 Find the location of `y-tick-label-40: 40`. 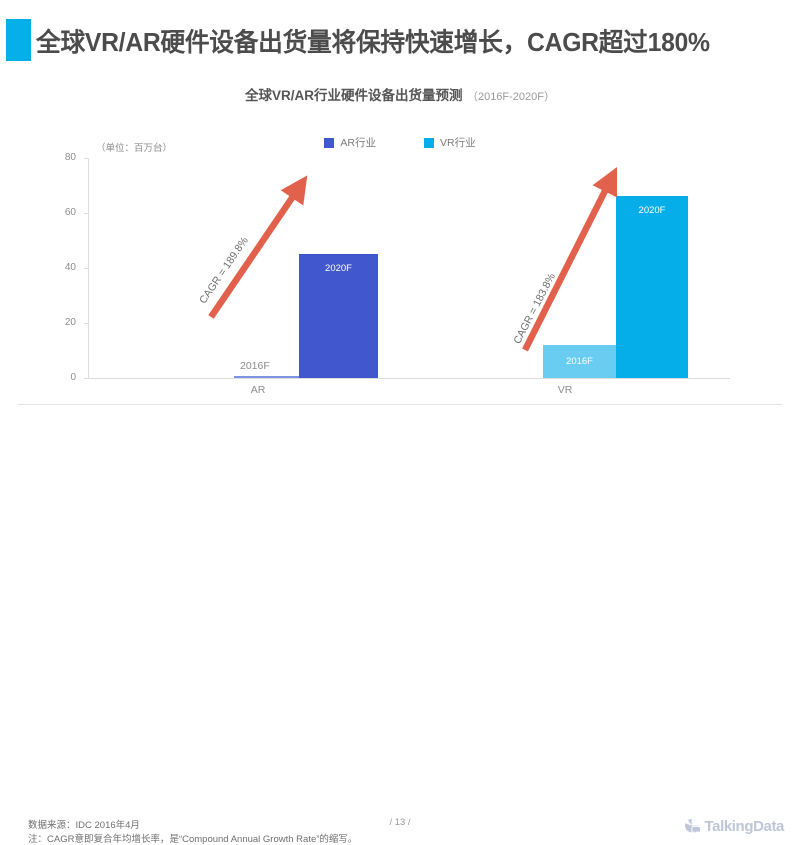

y-tick-label-40: 40 is located at coordinates (70, 267).